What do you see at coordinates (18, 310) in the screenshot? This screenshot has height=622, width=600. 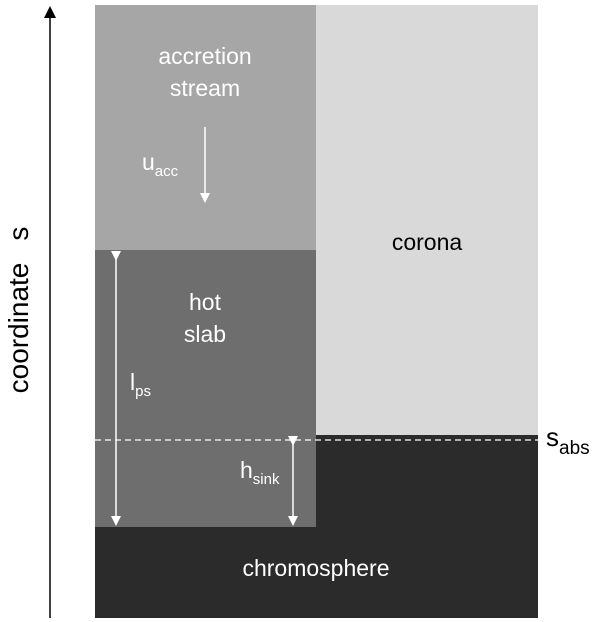 I see `axis-label: coordinates` at bounding box center [18, 310].